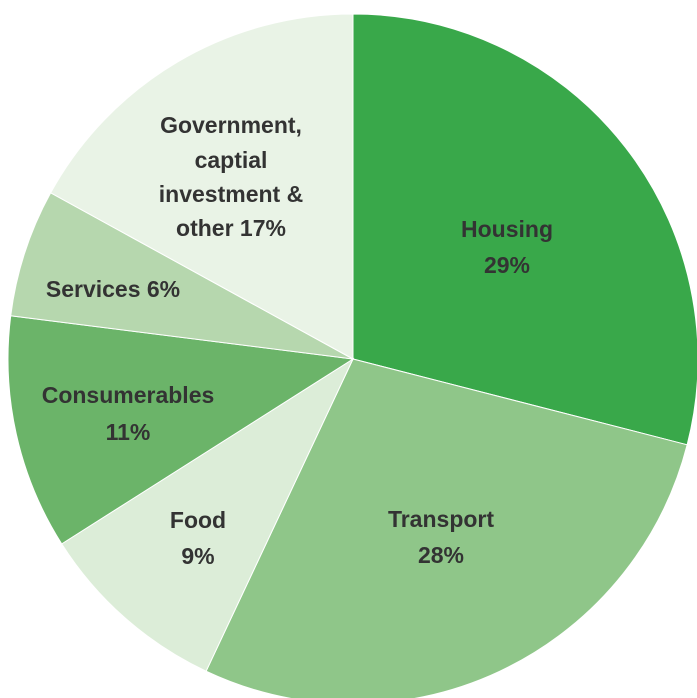 Image resolution: width=697 pixels, height=698 pixels. Describe the element at coordinates (128, 395) in the screenshot. I see `slice-label-consumerables: Consumerables` at that location.